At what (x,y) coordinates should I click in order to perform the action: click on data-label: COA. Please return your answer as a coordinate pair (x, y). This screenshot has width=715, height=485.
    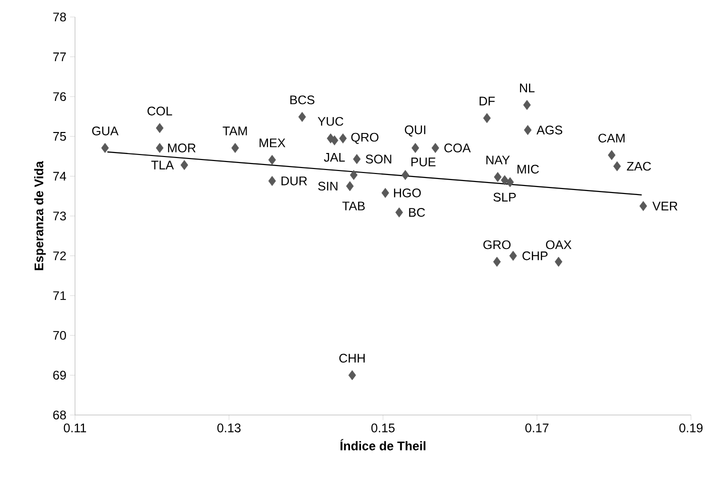
    Looking at the image, I should click on (457, 148).